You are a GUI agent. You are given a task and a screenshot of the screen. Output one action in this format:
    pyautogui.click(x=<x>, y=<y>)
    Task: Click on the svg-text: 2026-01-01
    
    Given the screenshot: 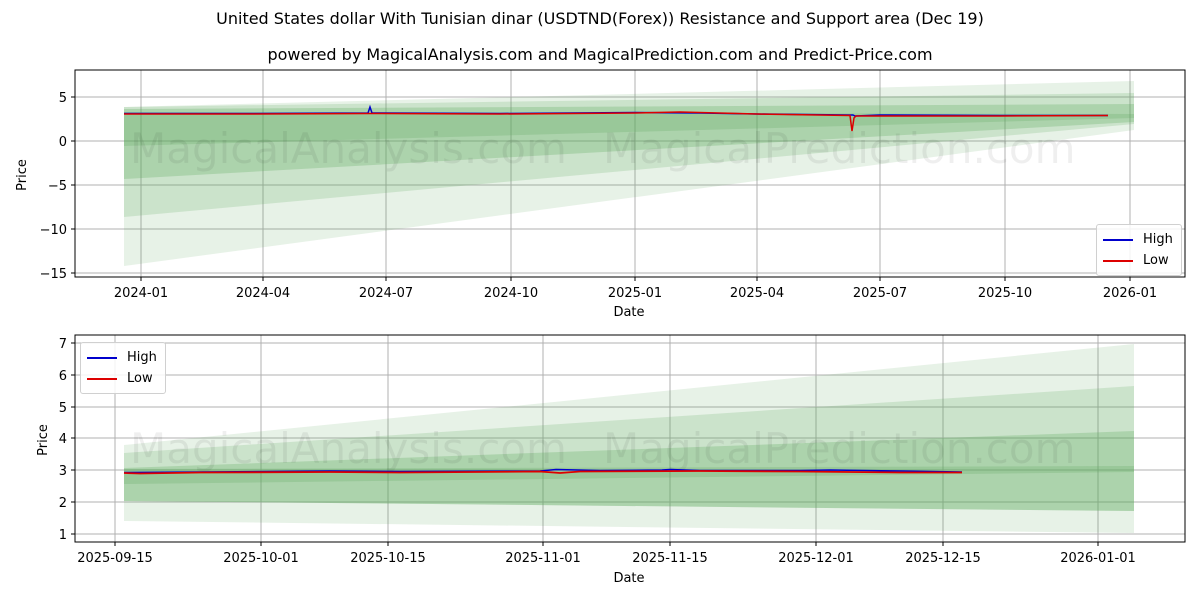 What is the action you would take?
    pyautogui.click(x=1098, y=558)
    